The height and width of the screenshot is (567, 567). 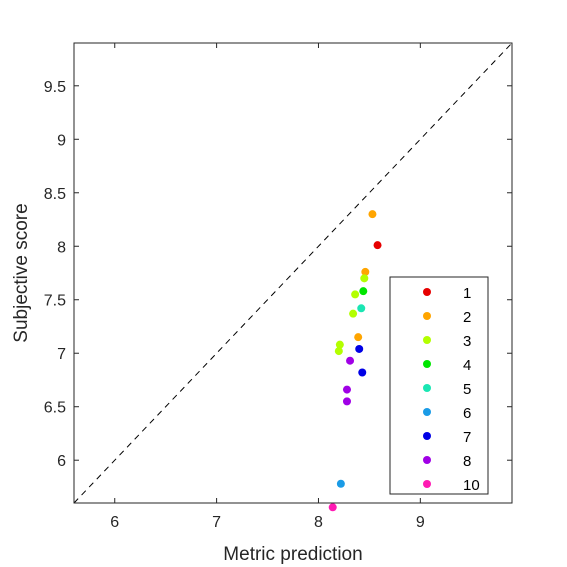 I want to click on y-tick-label: 9.5, so click(x=55, y=87).